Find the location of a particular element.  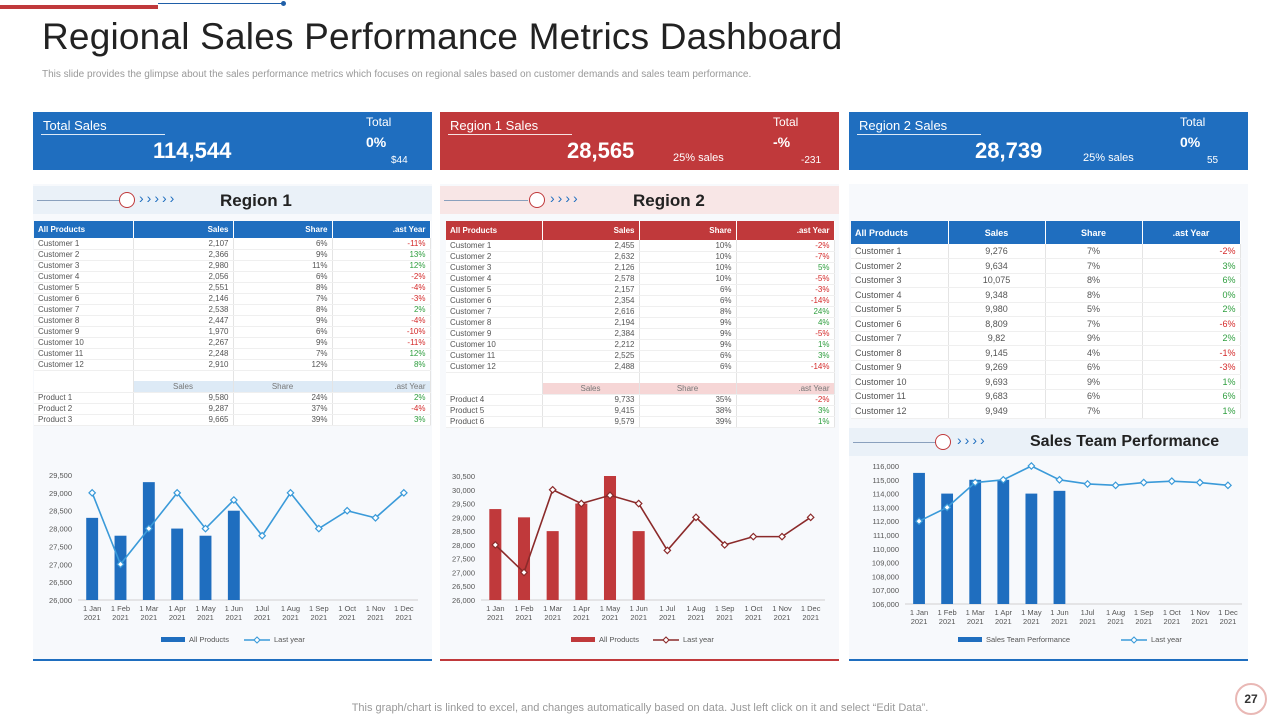

chevron-right-icon: ›››› is located at coordinates (972, 440).